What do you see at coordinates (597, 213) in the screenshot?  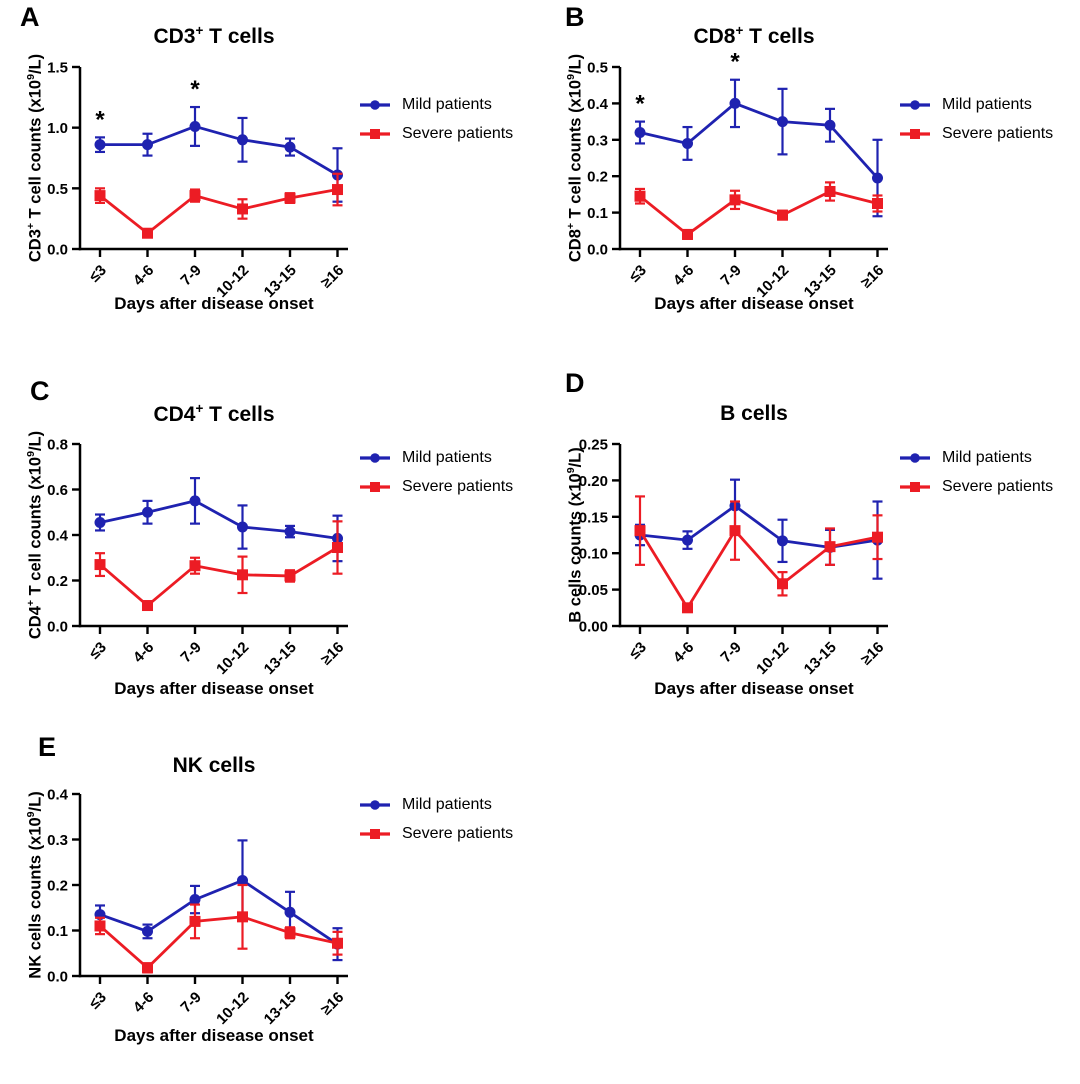 I see `y-tick-label: 0.1` at bounding box center [597, 213].